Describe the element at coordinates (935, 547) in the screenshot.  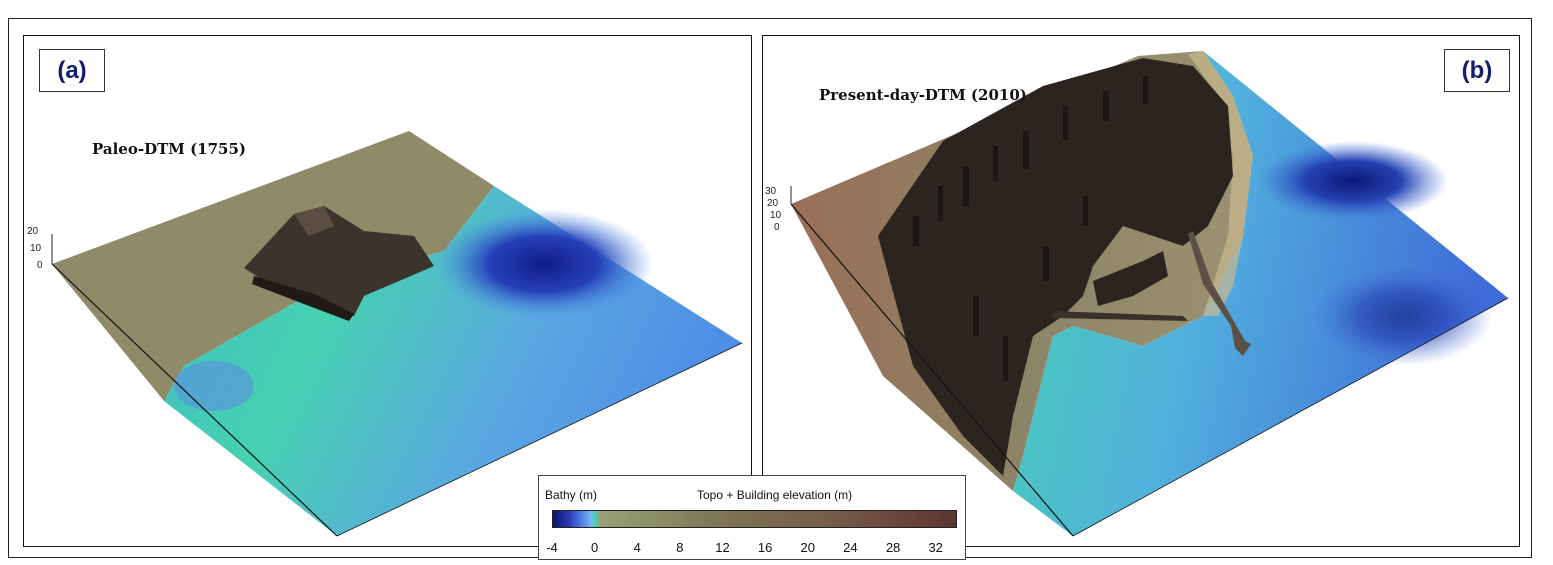
I see `colorbar-tick-label: 32` at that location.